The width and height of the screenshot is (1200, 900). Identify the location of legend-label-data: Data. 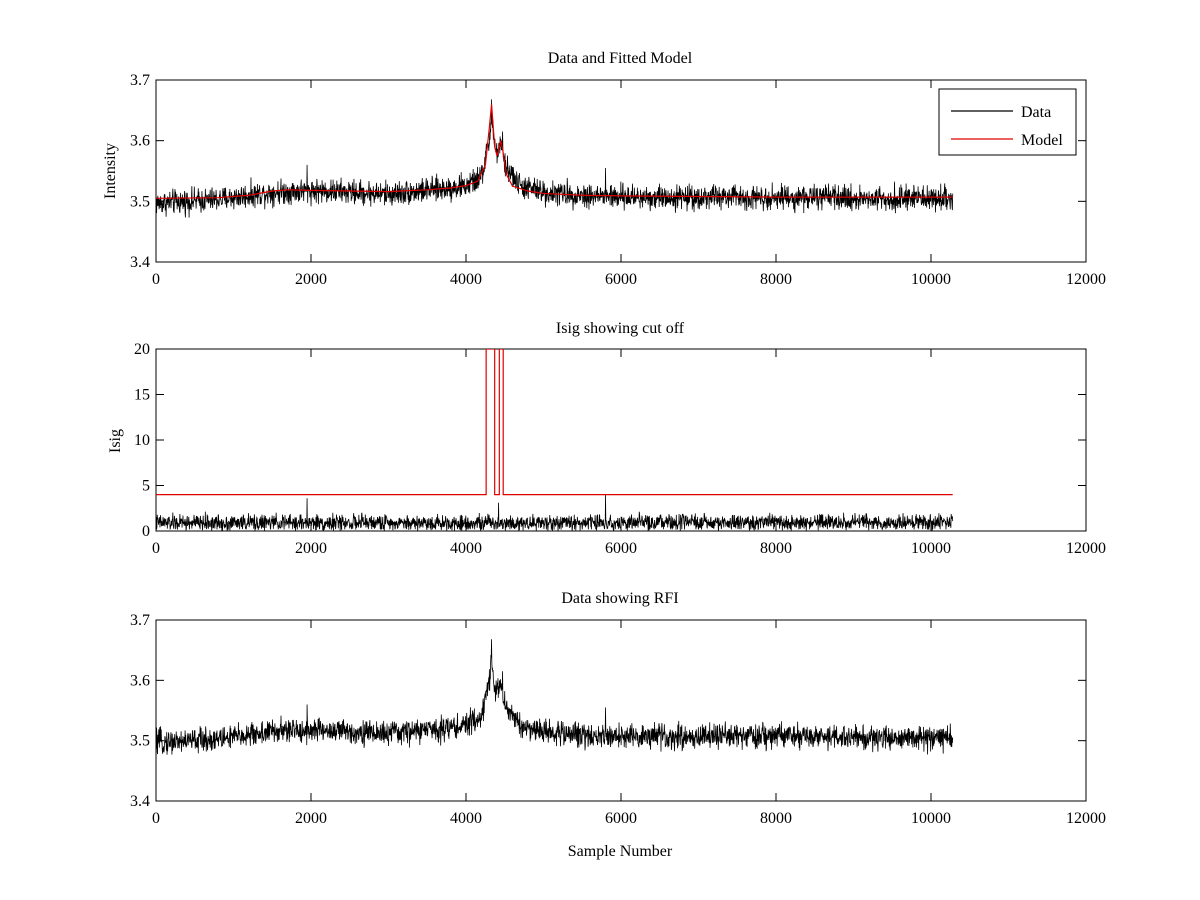
(1036, 112).